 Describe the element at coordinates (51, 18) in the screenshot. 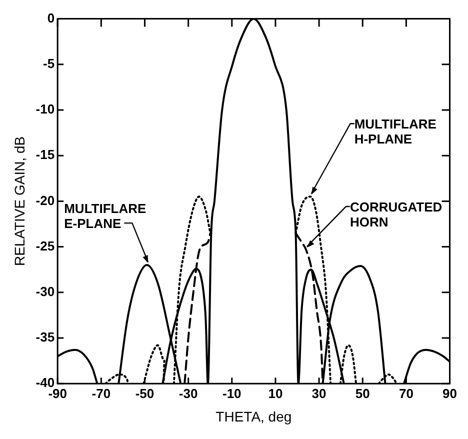

I see `y-tick-label: 0` at that location.